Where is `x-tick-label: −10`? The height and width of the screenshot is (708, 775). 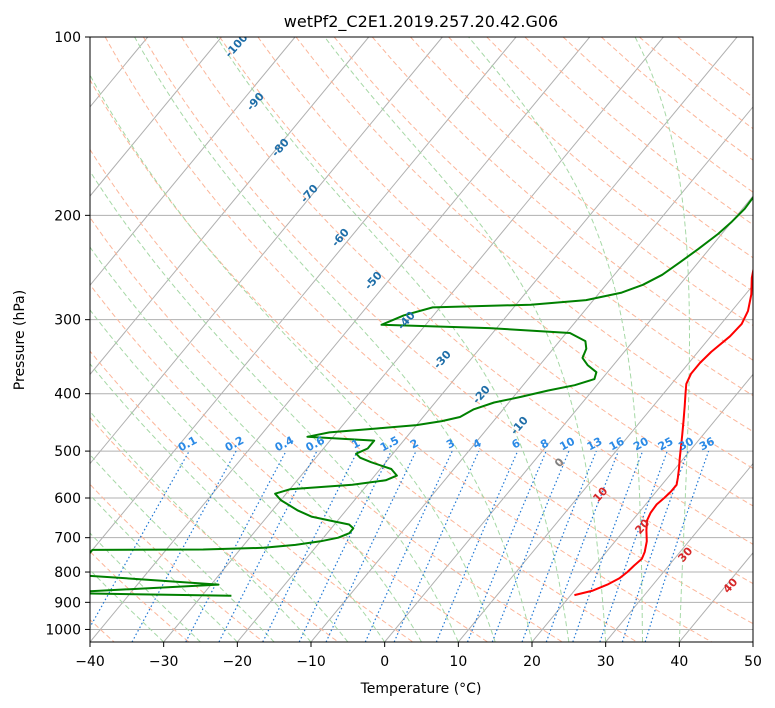
x-tick-label: −10 is located at coordinates (311, 662).